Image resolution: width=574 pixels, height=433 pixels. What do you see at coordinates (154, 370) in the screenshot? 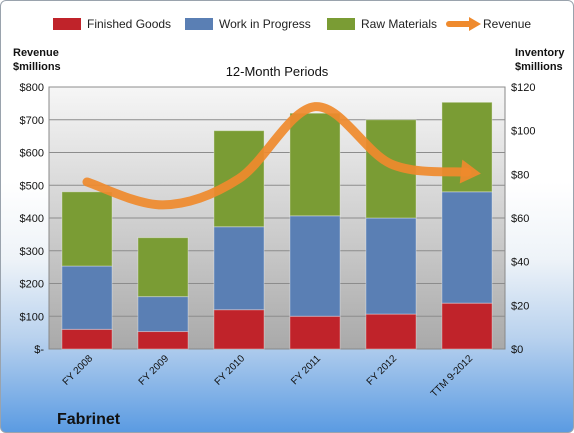
I see `x-tick-label: FY 2009` at bounding box center [154, 370].